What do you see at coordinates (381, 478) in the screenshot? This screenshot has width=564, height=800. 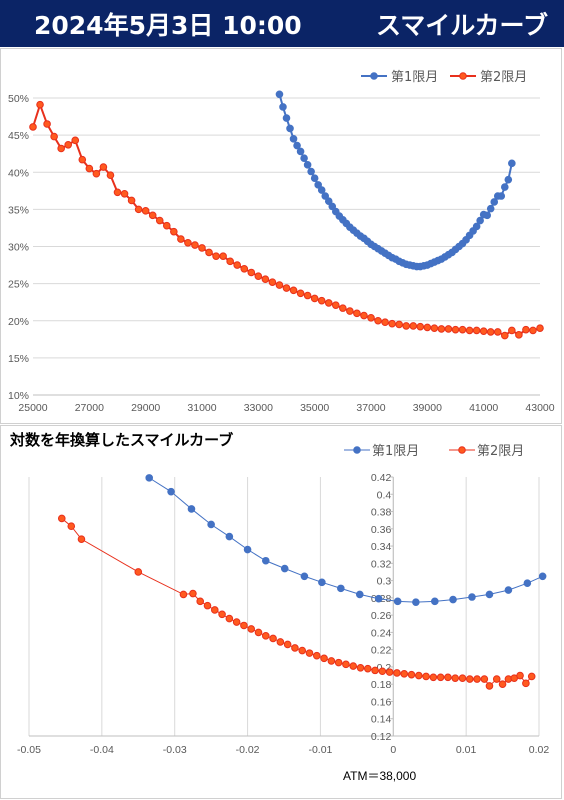 I see `y-tick-label: 0.42` at bounding box center [381, 478].